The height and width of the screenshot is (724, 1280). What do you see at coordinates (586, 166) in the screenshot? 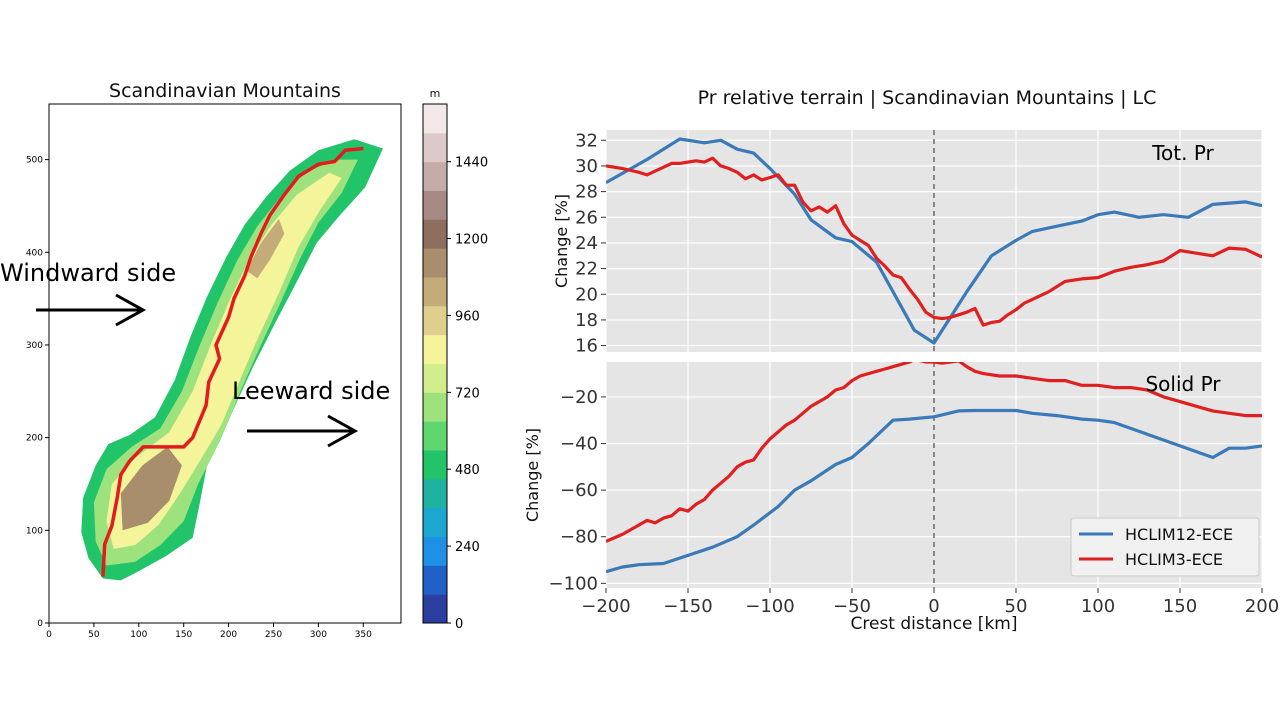
I see `top-y-tick-label: 30` at bounding box center [586, 166].